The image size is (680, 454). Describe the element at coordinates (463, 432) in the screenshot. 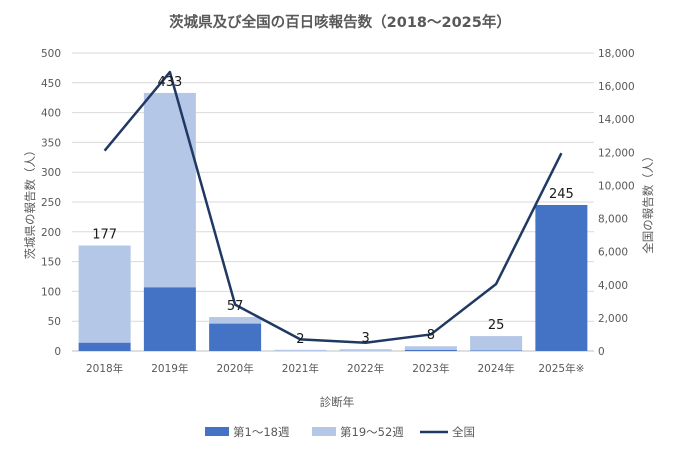

I see `legend-label: 全国` at that location.